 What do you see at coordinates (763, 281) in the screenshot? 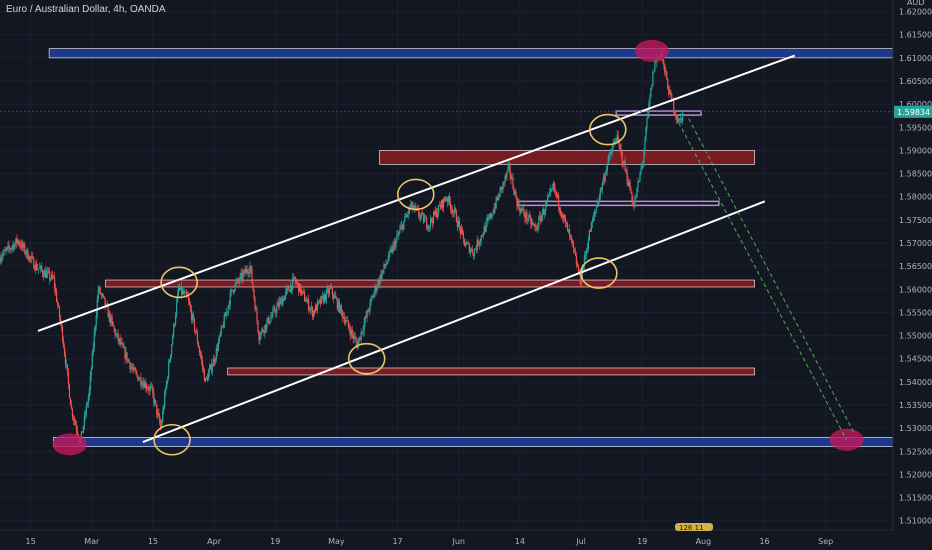
I see `projection-line` at bounding box center [763, 281].